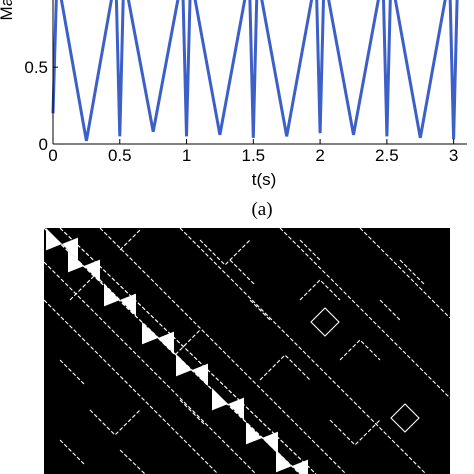  Describe the element at coordinates (36, 67) in the screenshot. I see `y-tick-label: 0.5` at that location.